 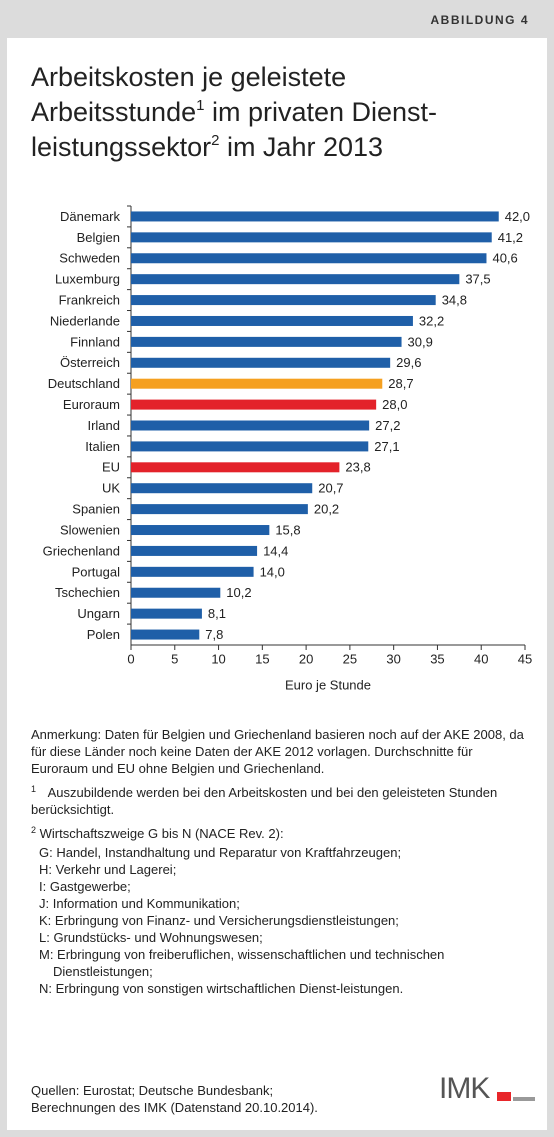 I want to click on x-tick-label: 35, so click(x=437, y=658).